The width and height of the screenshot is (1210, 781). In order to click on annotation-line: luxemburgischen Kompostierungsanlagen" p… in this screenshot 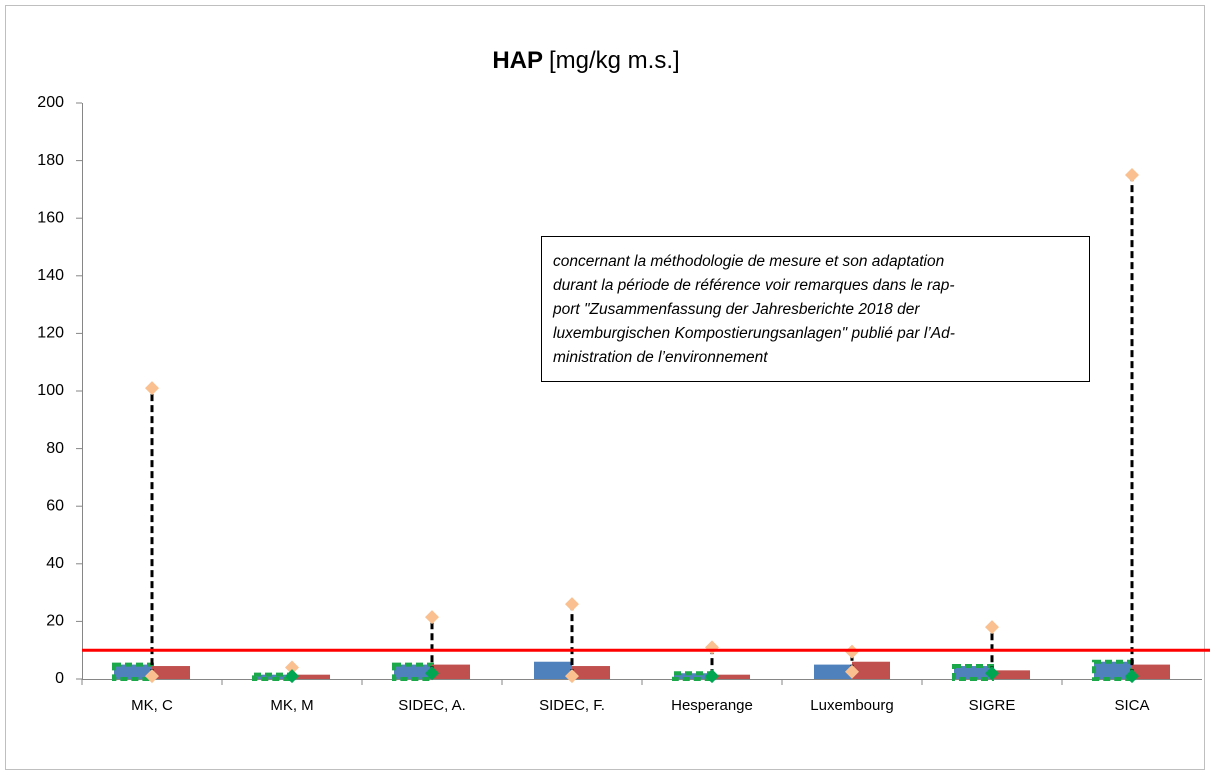, I will do `click(754, 333)`.